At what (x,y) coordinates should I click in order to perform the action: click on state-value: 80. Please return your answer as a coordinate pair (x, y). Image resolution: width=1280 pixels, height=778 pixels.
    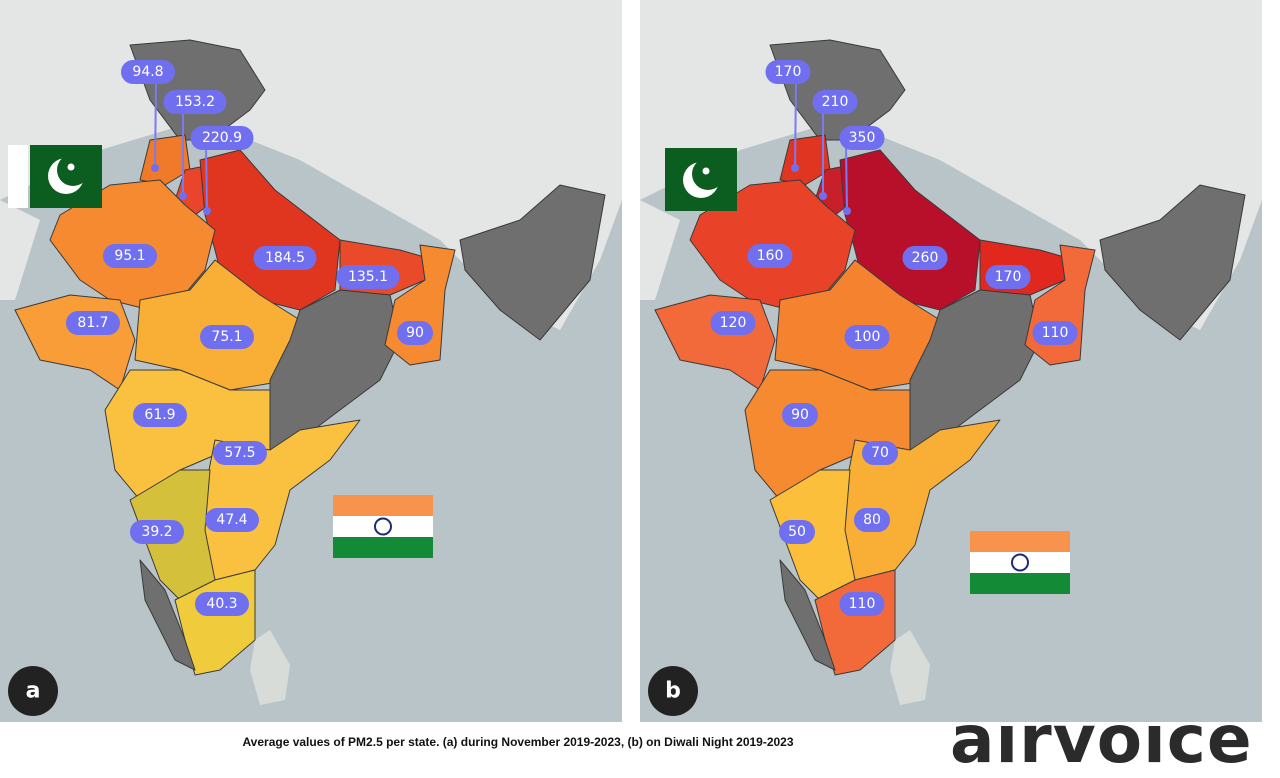
    Looking at the image, I should click on (872, 520).